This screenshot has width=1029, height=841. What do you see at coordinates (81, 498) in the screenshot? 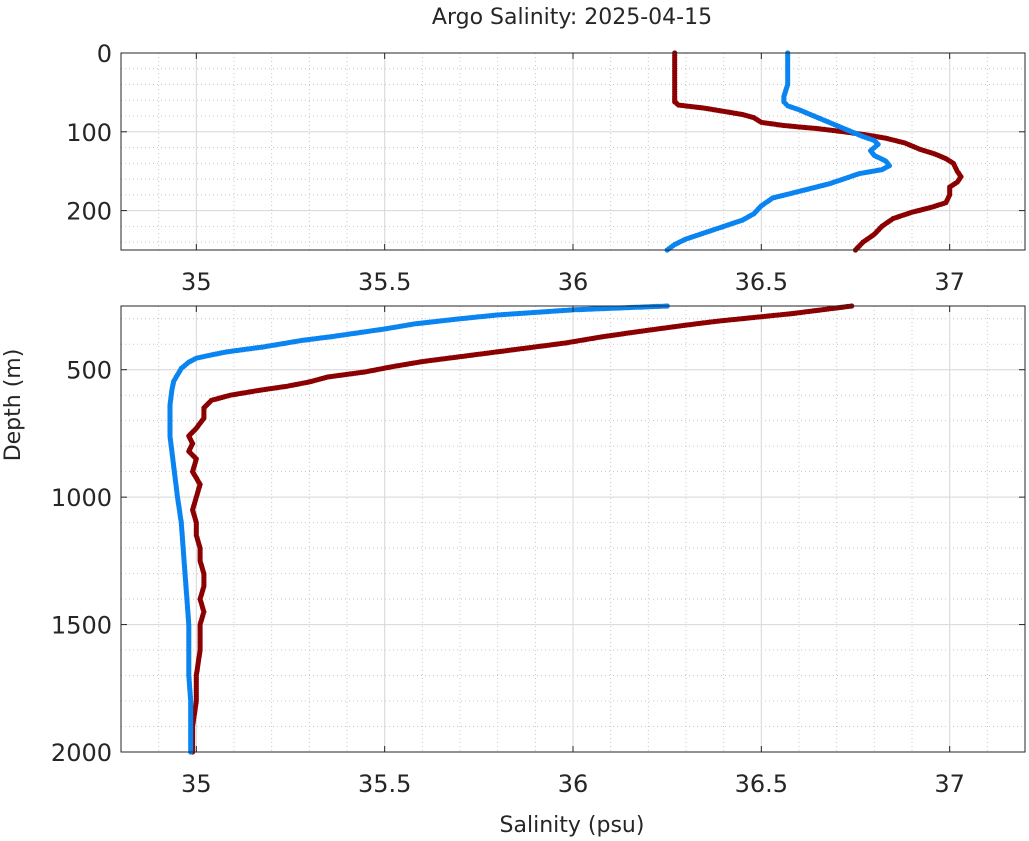
I see `y-tick-label: 1000` at bounding box center [81, 498].